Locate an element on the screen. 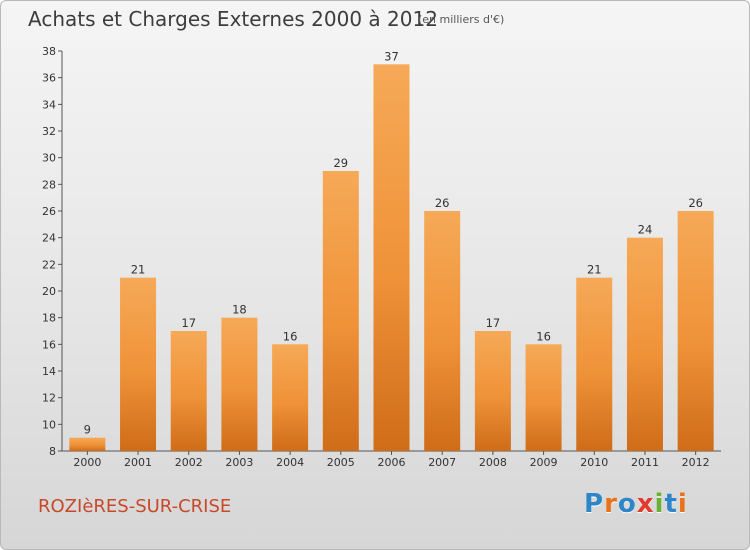 The width and height of the screenshot is (750, 550). y-tick-label: 10 is located at coordinates (49, 424).